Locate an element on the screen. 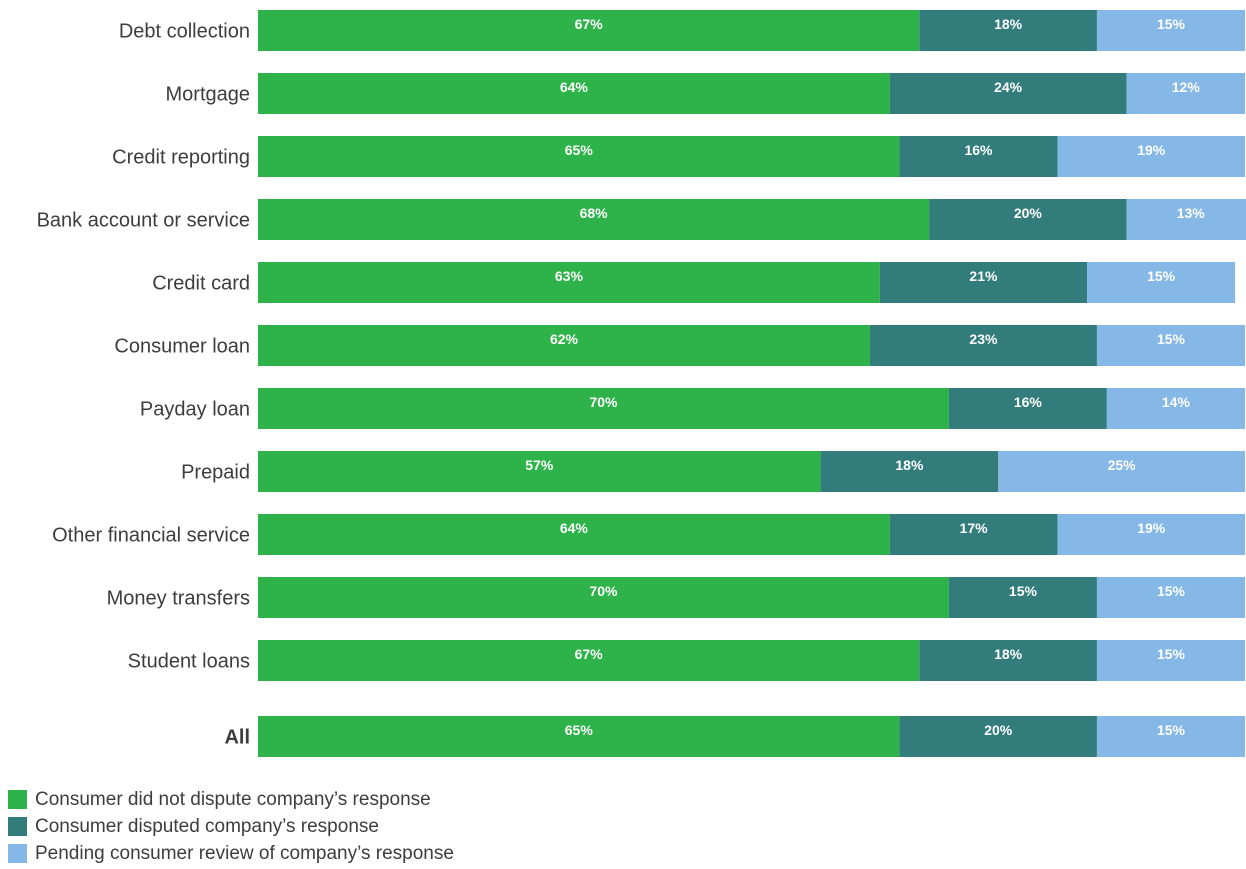  category-label-credit-card: Credit card is located at coordinates (201, 284).